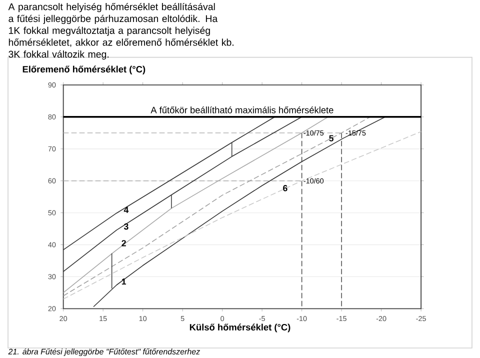  Describe the element at coordinates (285, 188) in the screenshot. I see `annotation: 6` at that location.